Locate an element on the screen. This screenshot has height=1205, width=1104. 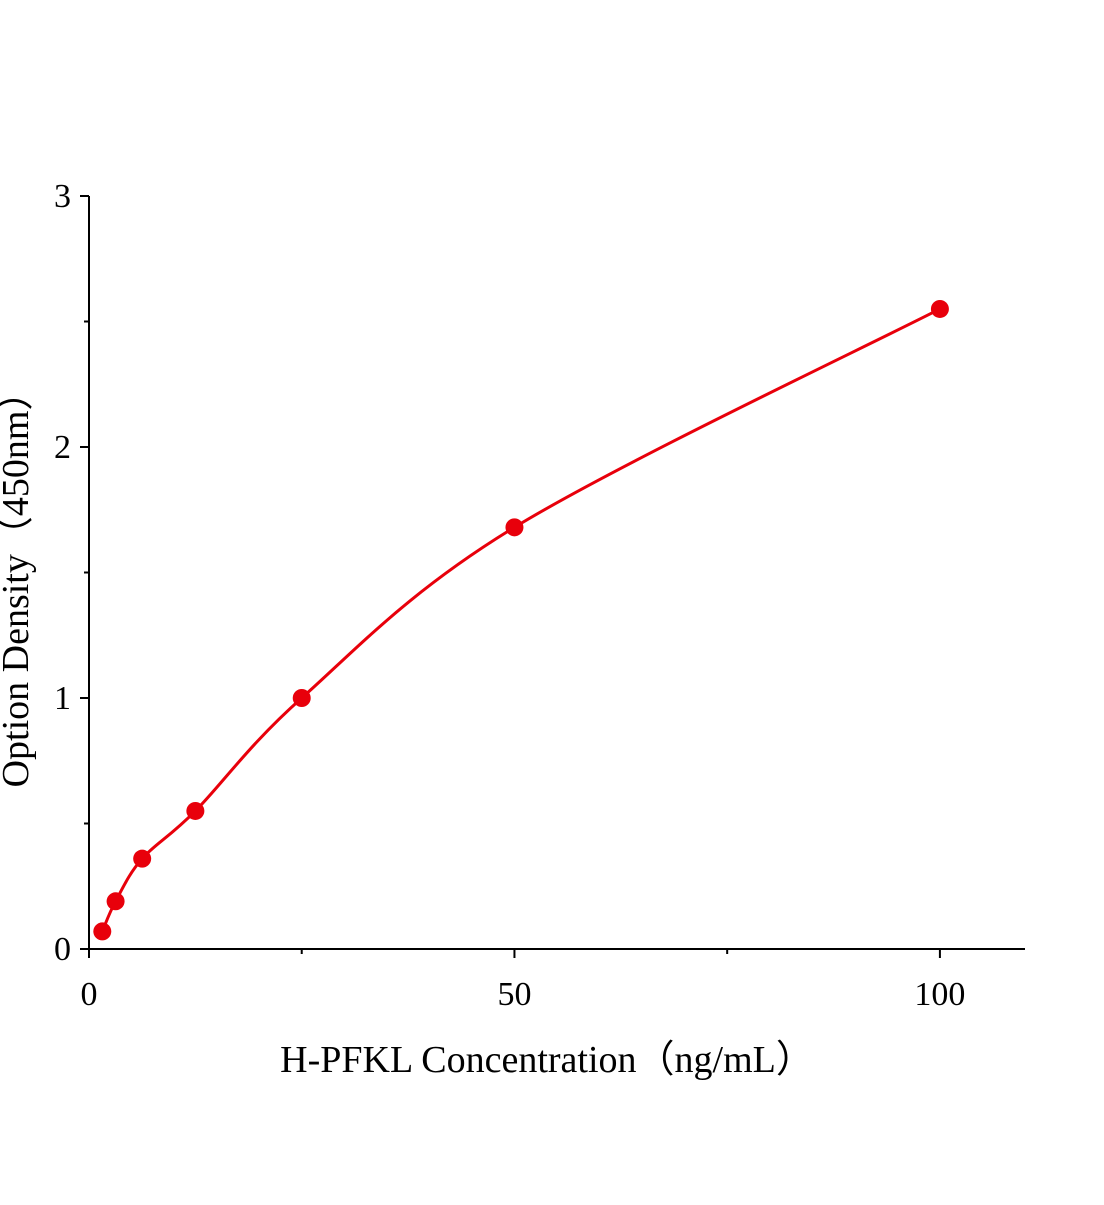
x-tick-label: 50 is located at coordinates (514, 994).